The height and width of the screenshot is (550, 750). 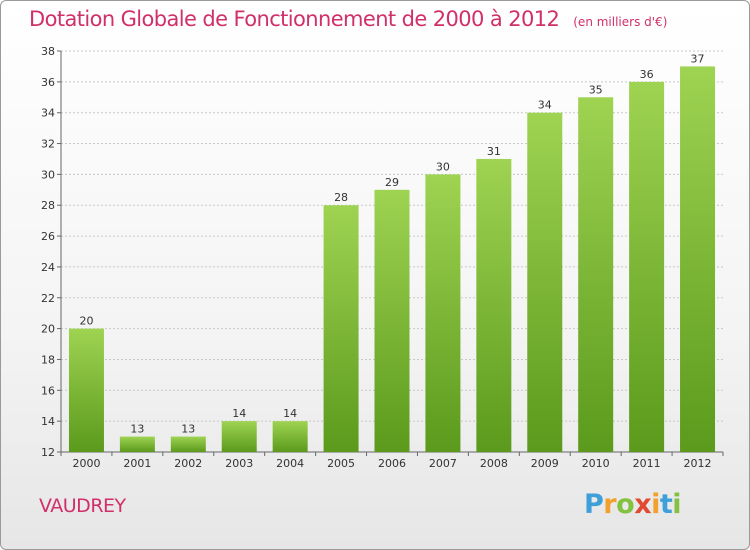 What do you see at coordinates (545, 105) in the screenshot?
I see `bar-value-label: 34` at bounding box center [545, 105].